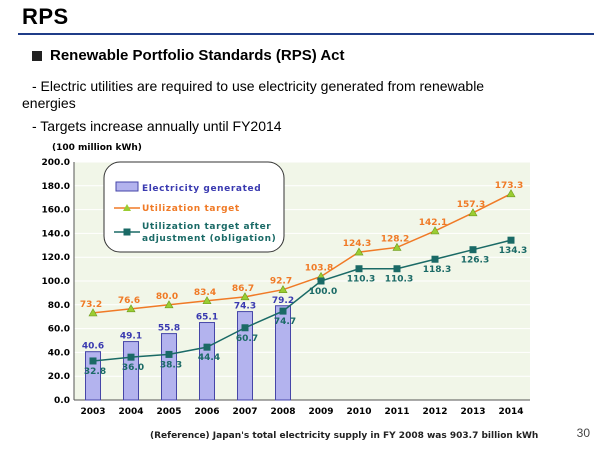 The width and height of the screenshot is (600, 450). Describe the element at coordinates (513, 251) in the screenshot. I see `adjusted-value-label: 134.3` at that location.